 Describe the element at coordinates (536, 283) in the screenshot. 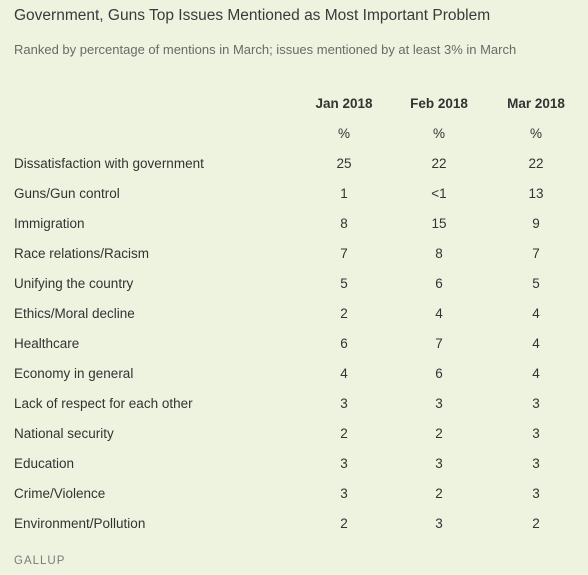

I see `value-cell-mar: 5` at that location.